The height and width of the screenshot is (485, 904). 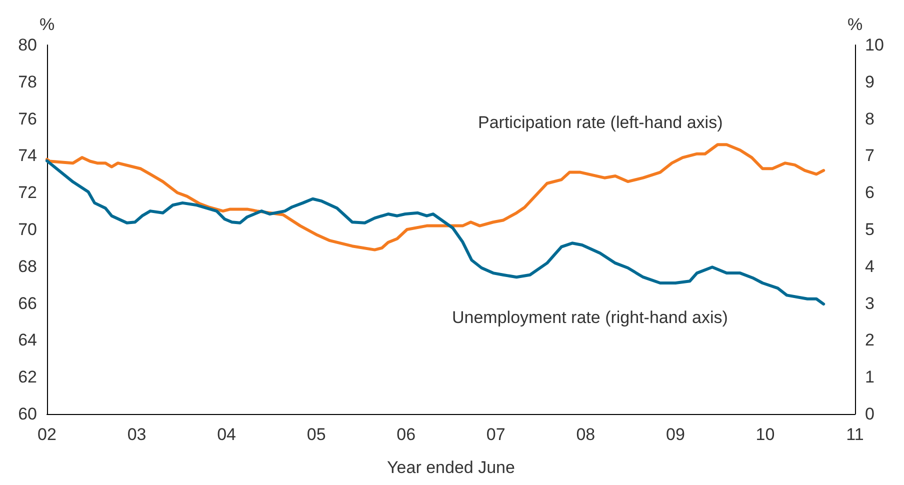 What do you see at coordinates (855, 434) in the screenshot?
I see `x-tick-label: 11` at bounding box center [855, 434].